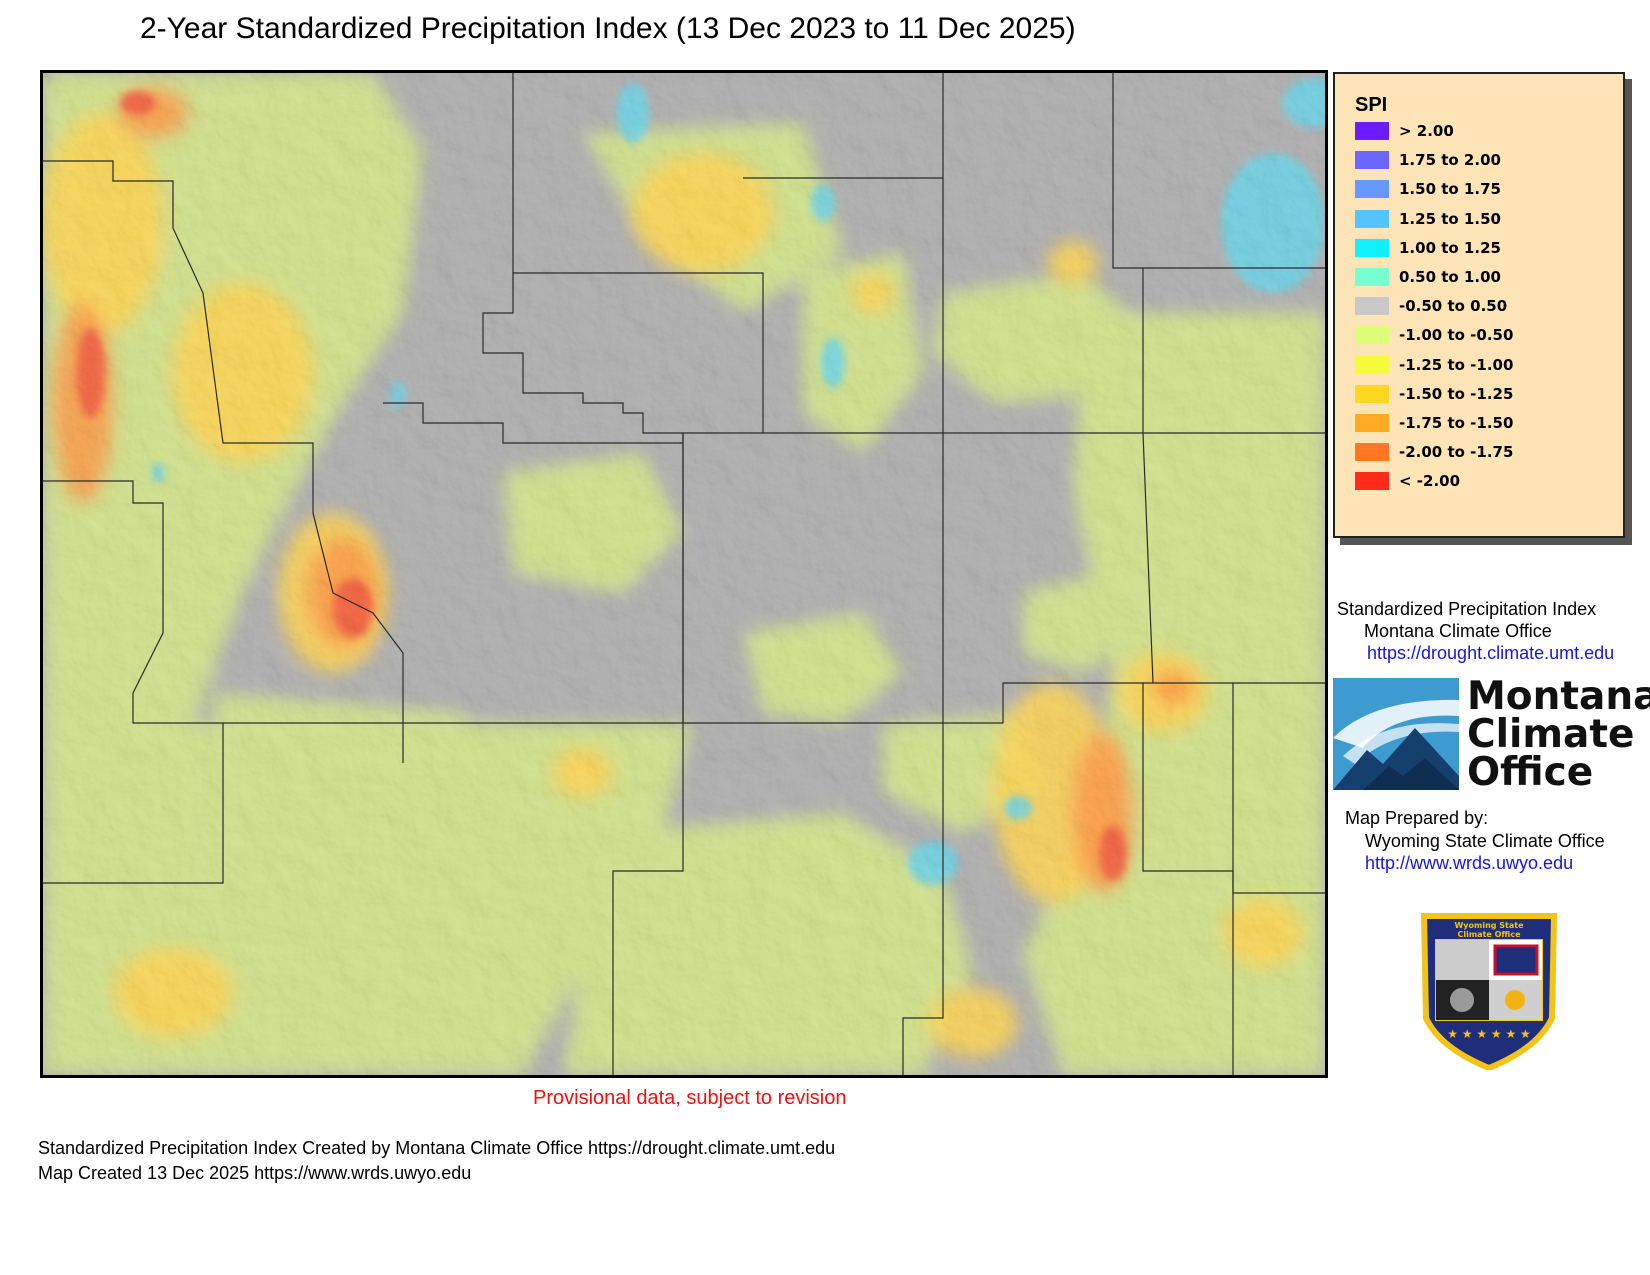 Image resolution: width=1650 pixels, height=1275 pixels. Describe the element at coordinates (1489, 925) in the screenshot. I see `seal-text-line1: Wyoming State` at that location.